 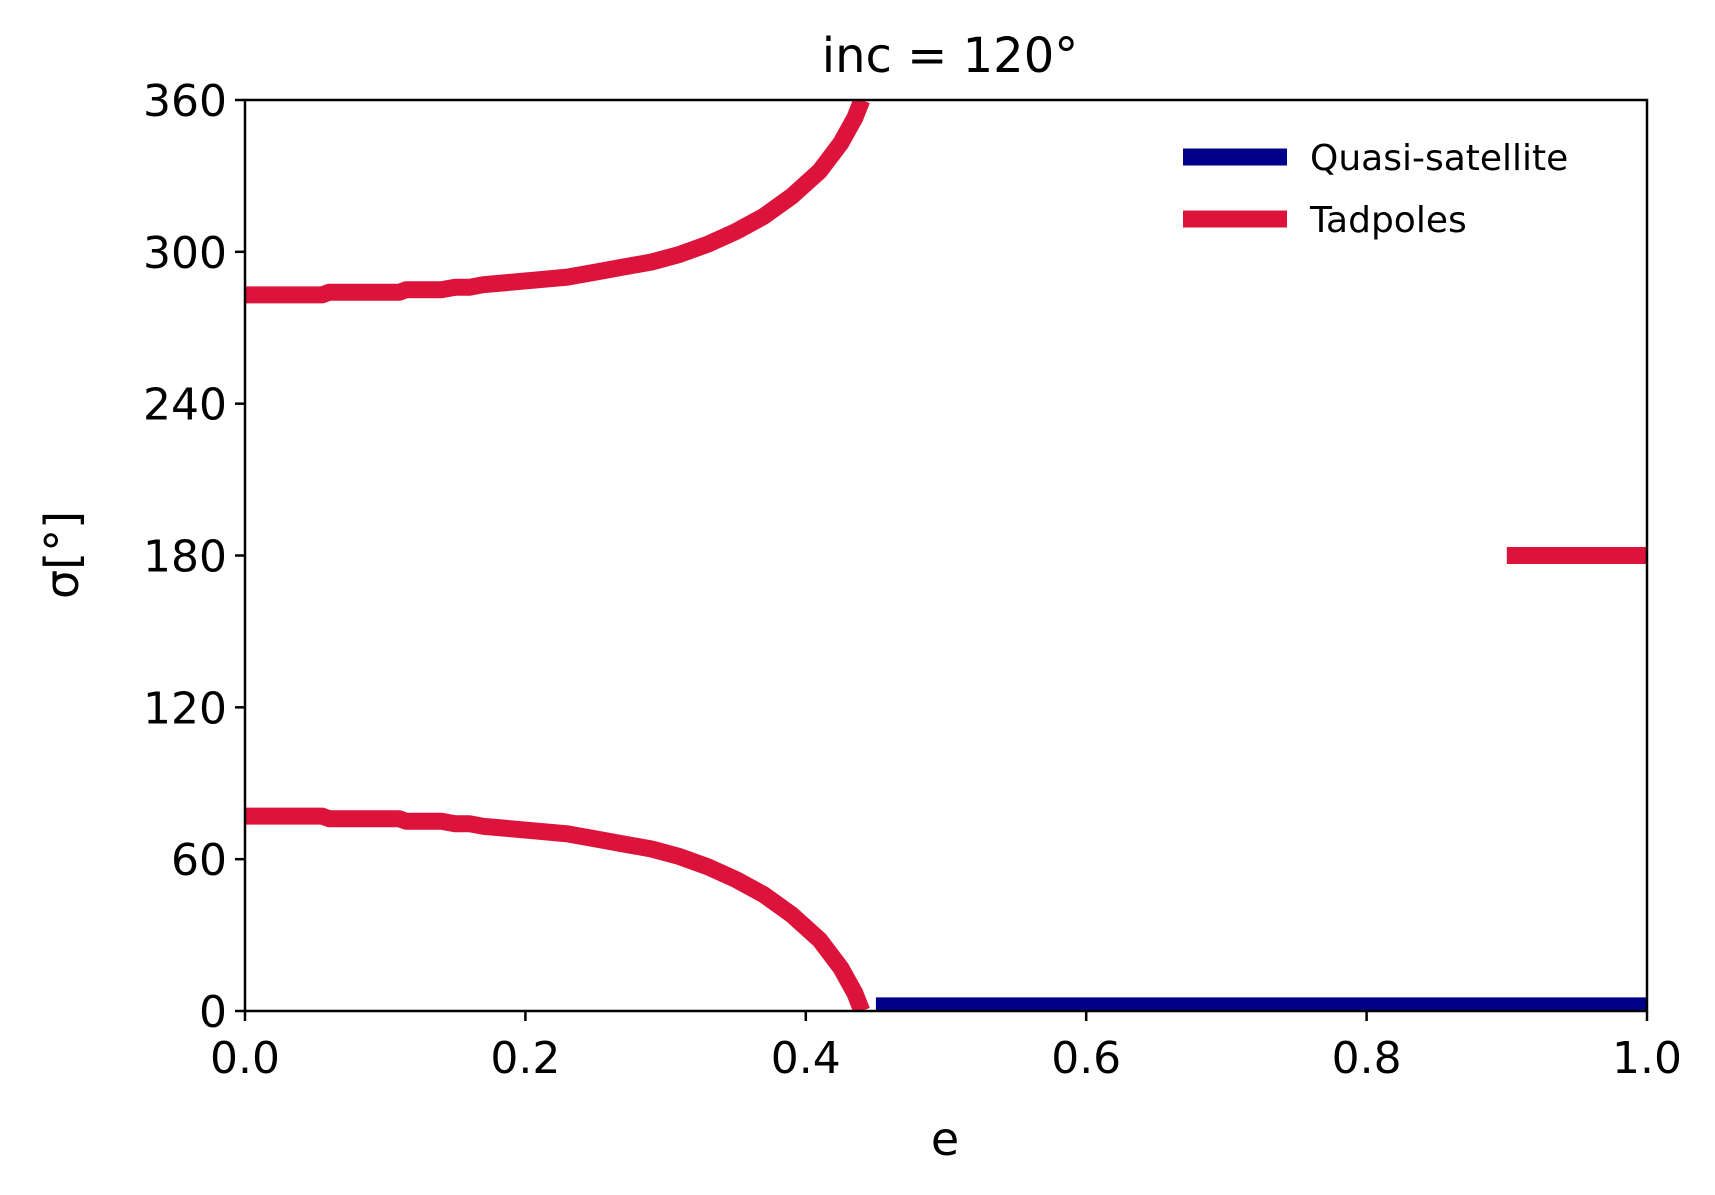 What do you see at coordinates (62, 555) in the screenshot?
I see `y-axis-label: σ[°]` at bounding box center [62, 555].